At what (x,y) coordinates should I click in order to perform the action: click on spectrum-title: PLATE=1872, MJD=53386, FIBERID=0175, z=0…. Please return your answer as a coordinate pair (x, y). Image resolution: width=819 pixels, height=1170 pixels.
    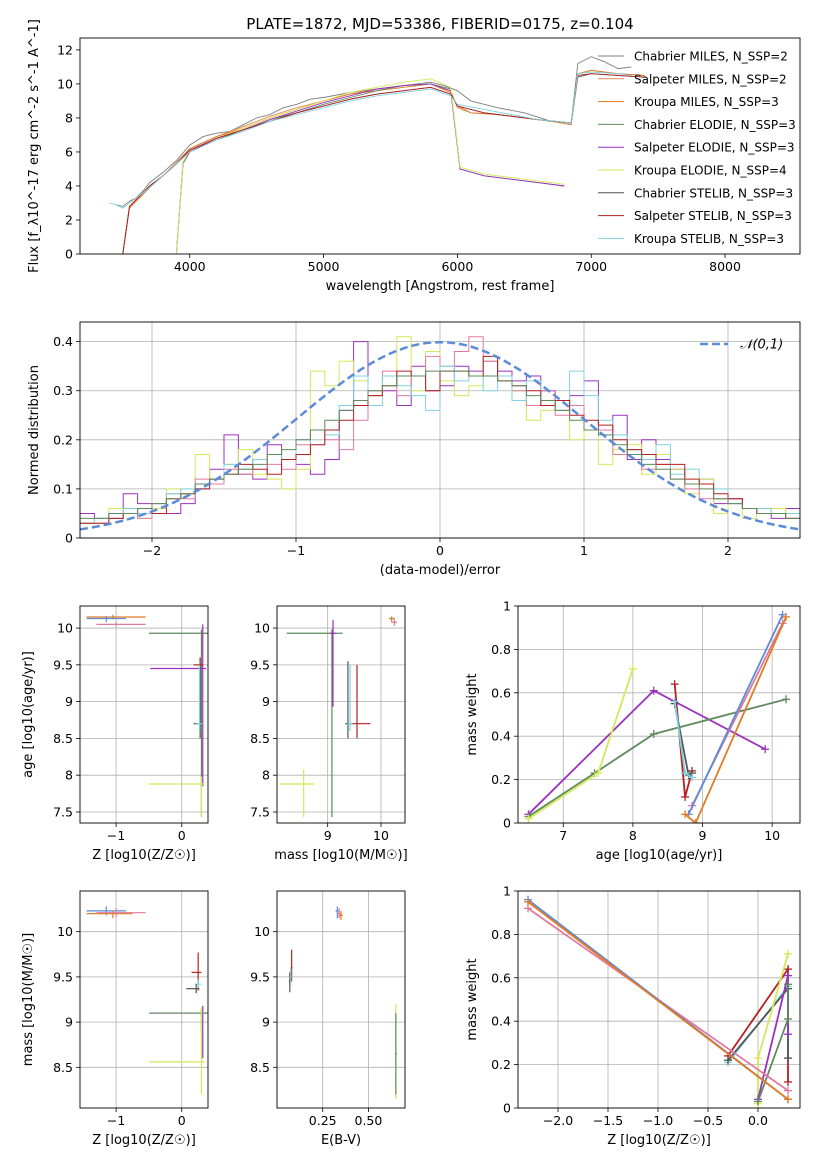
    Looking at the image, I should click on (439, 24).